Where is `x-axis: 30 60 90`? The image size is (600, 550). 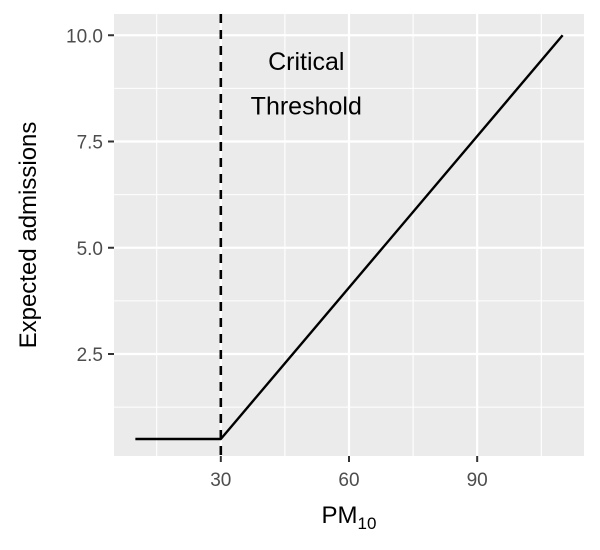 x-axis: 30 60 90 is located at coordinates (349, 473).